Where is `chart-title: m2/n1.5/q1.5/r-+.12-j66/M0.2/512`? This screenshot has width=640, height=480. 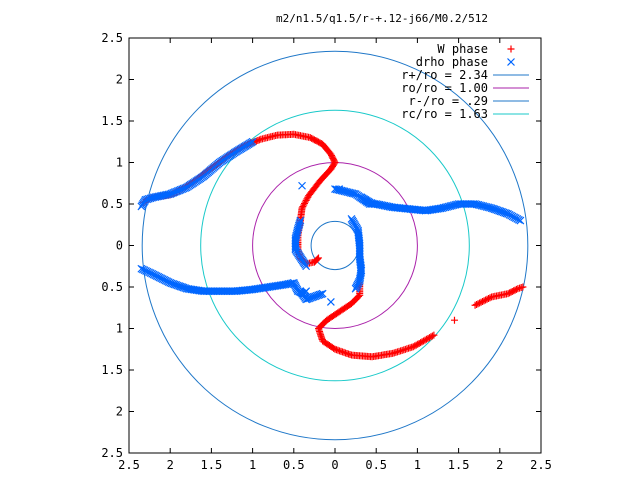
chart-title: m2/n1.5/q1.5/r-+.12-j66/M0.2/512 is located at coordinates (382, 18).